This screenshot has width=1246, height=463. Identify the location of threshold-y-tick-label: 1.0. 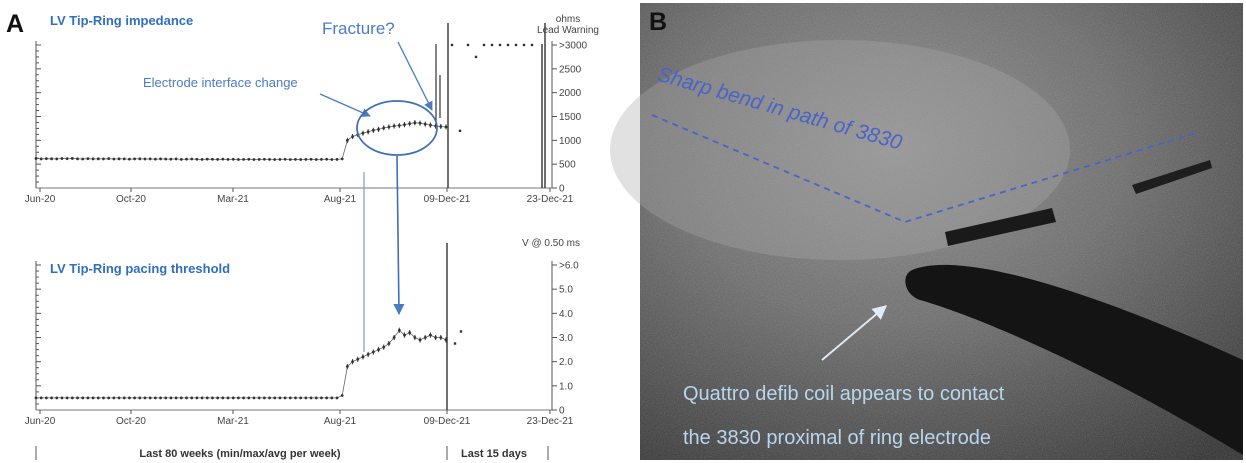
(566, 386).